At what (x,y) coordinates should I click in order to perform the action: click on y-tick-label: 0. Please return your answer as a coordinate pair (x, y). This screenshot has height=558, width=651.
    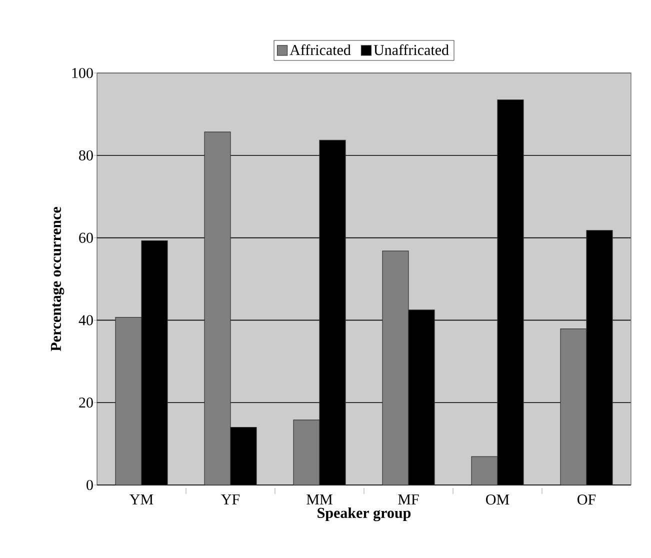
    Looking at the image, I should click on (89, 485).